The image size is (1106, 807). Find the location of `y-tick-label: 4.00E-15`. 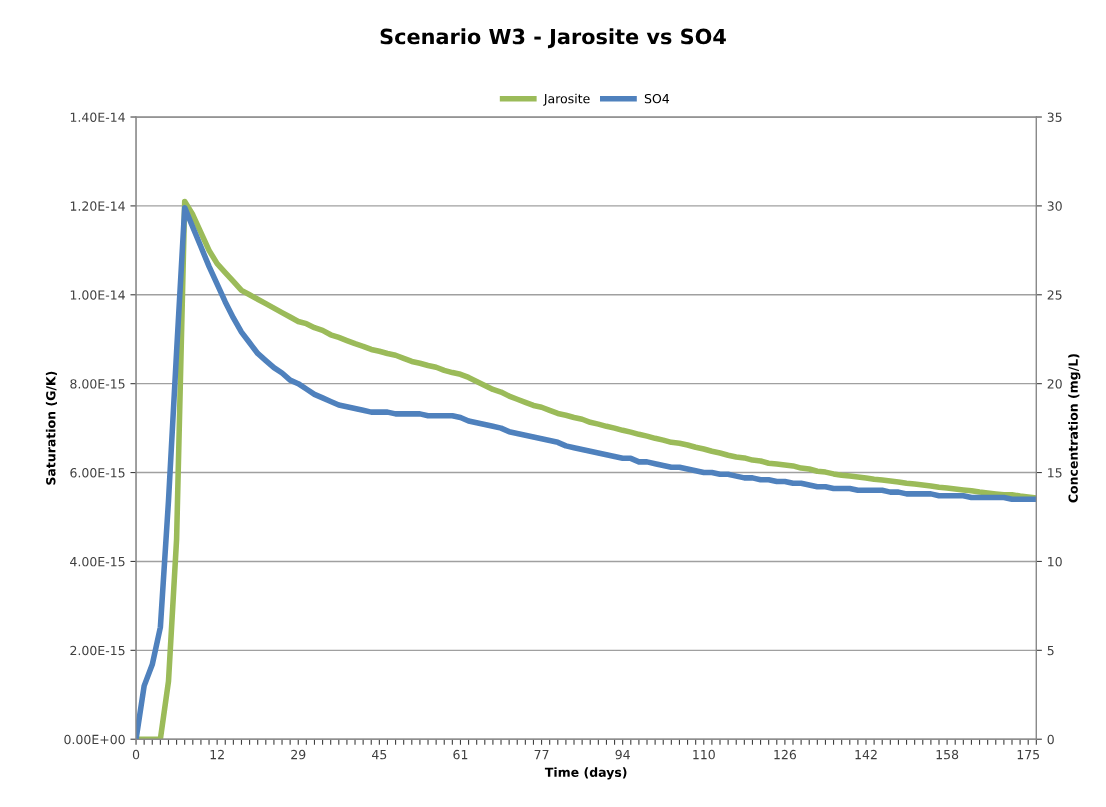

y-tick-label: 4.00E-15 is located at coordinates (97, 561).